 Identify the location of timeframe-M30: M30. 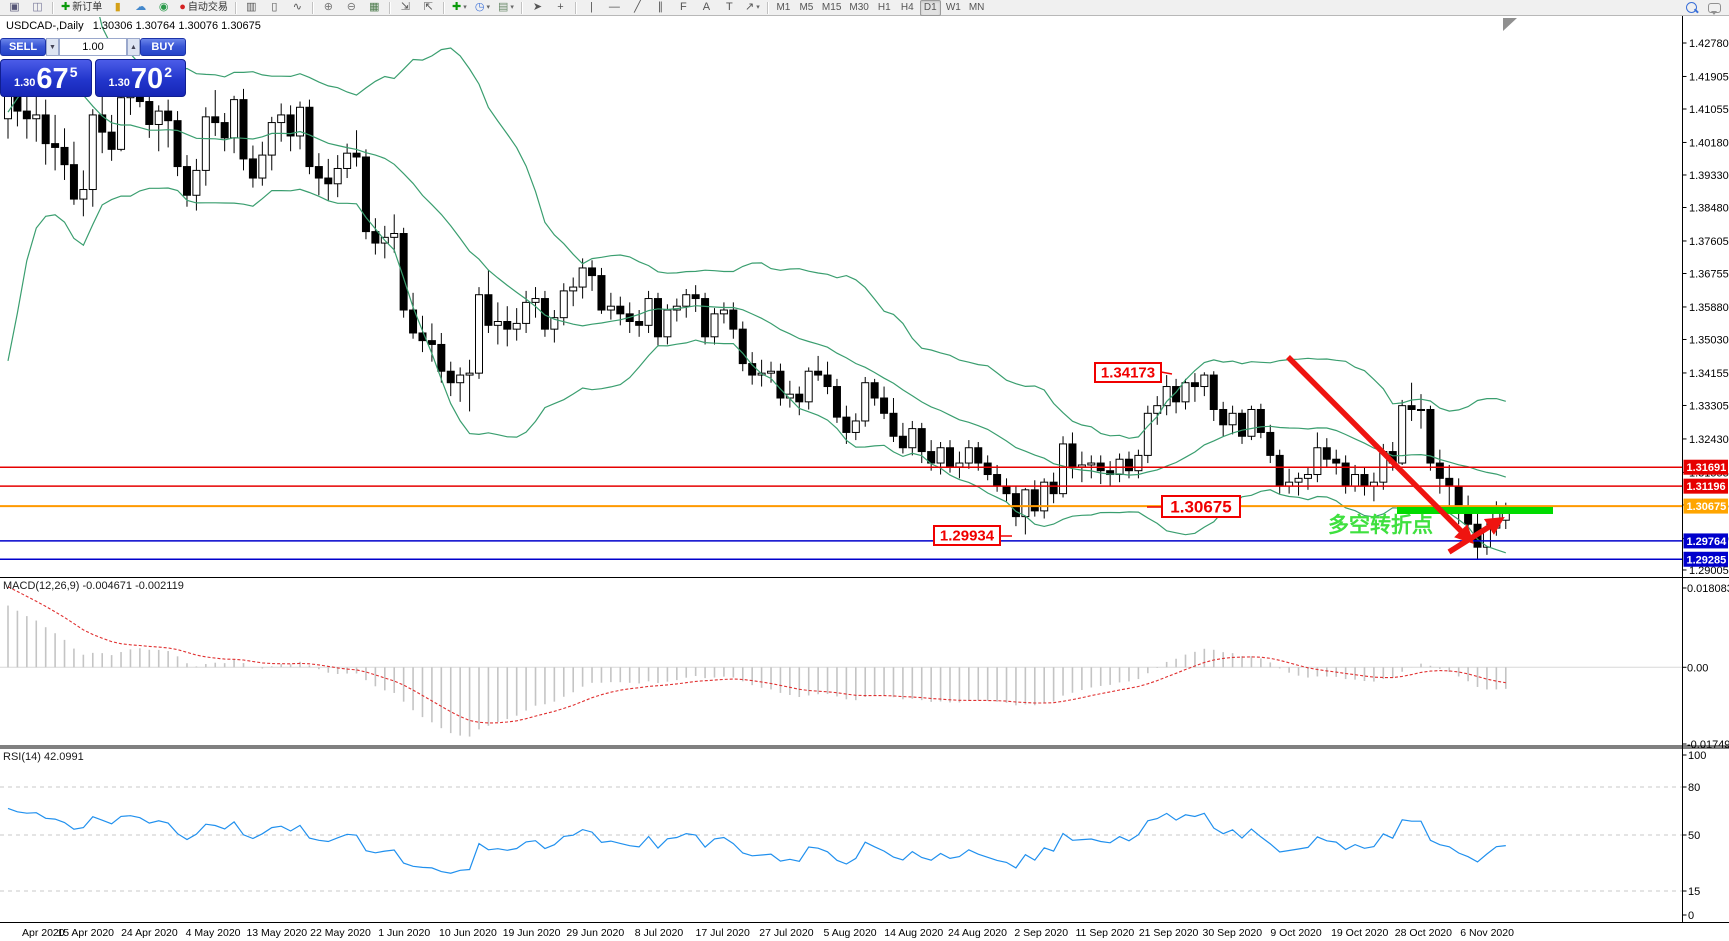
(859, 7).